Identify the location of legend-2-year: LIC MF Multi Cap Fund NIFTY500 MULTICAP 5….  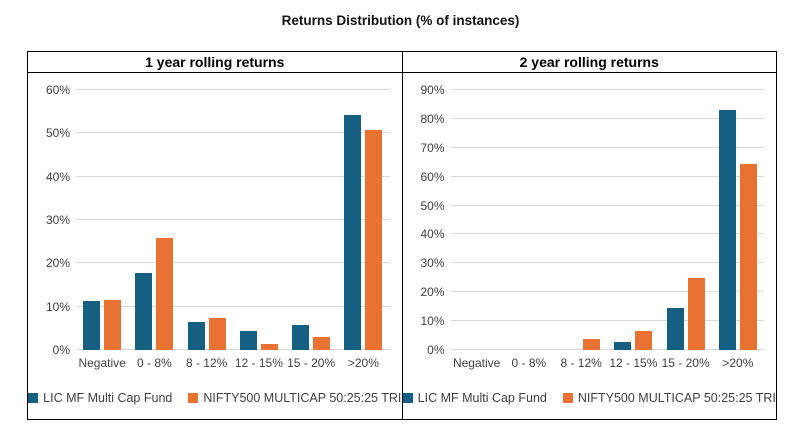
(589, 397).